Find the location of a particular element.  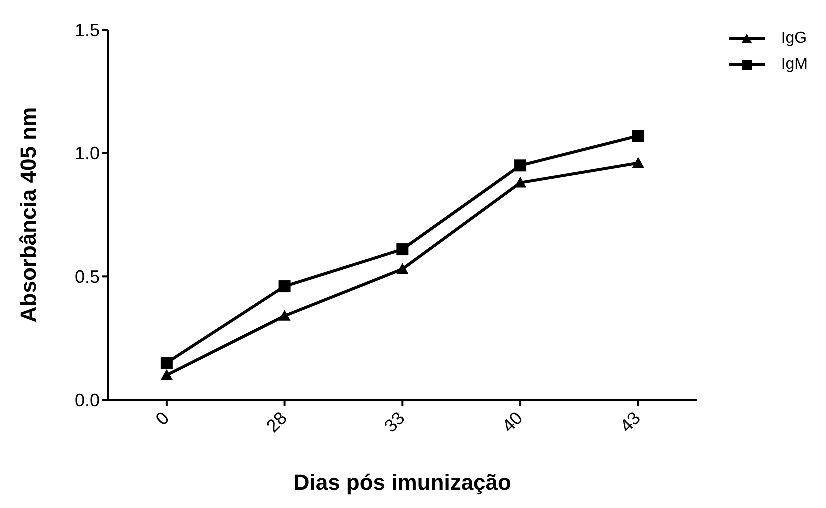

x-tick-label: 33 is located at coordinates (394, 422).